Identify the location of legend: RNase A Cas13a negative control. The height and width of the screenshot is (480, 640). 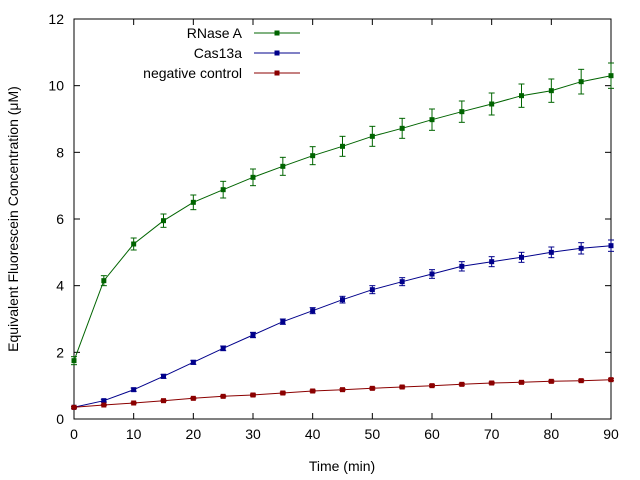
(221, 53).